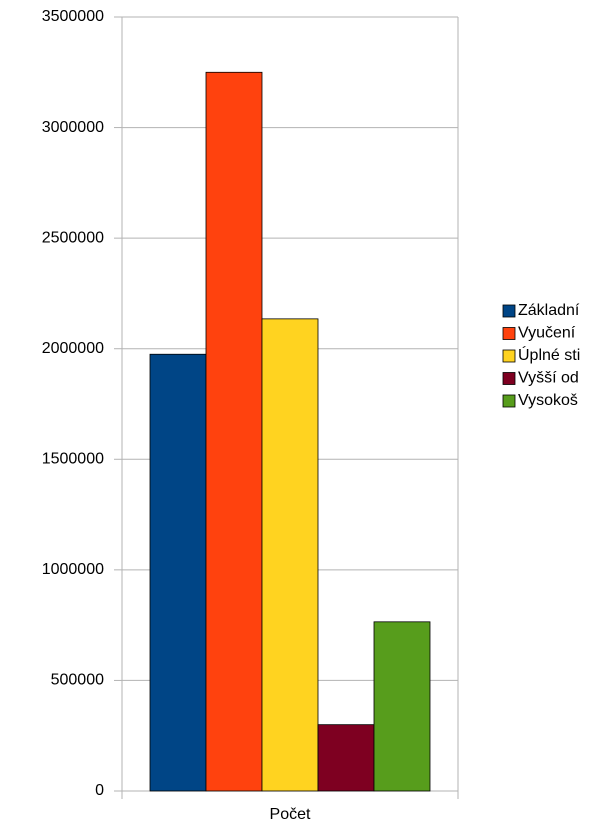 Image resolution: width=612 pixels, height=834 pixels. What do you see at coordinates (73, 127) in the screenshot?
I see `y-tick-label: 3000000` at bounding box center [73, 127].